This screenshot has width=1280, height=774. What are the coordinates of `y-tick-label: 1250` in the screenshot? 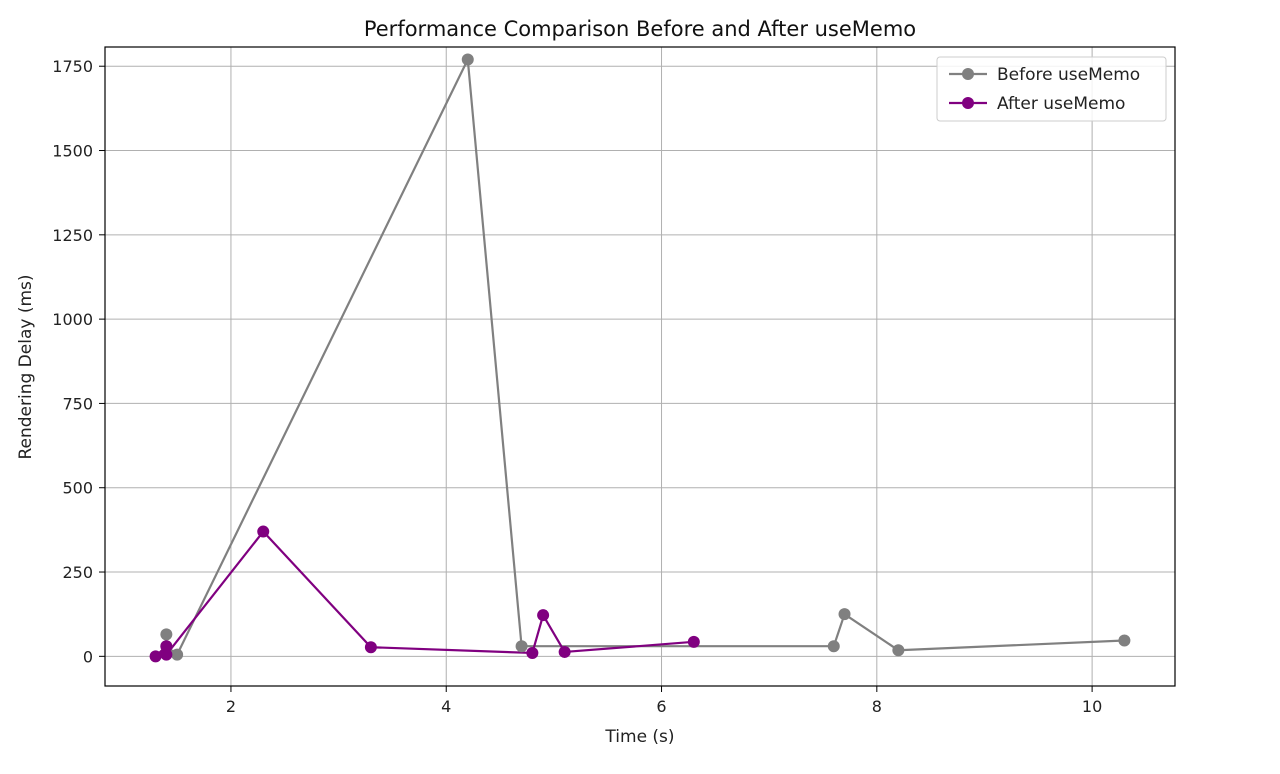 It's located at (72, 235).